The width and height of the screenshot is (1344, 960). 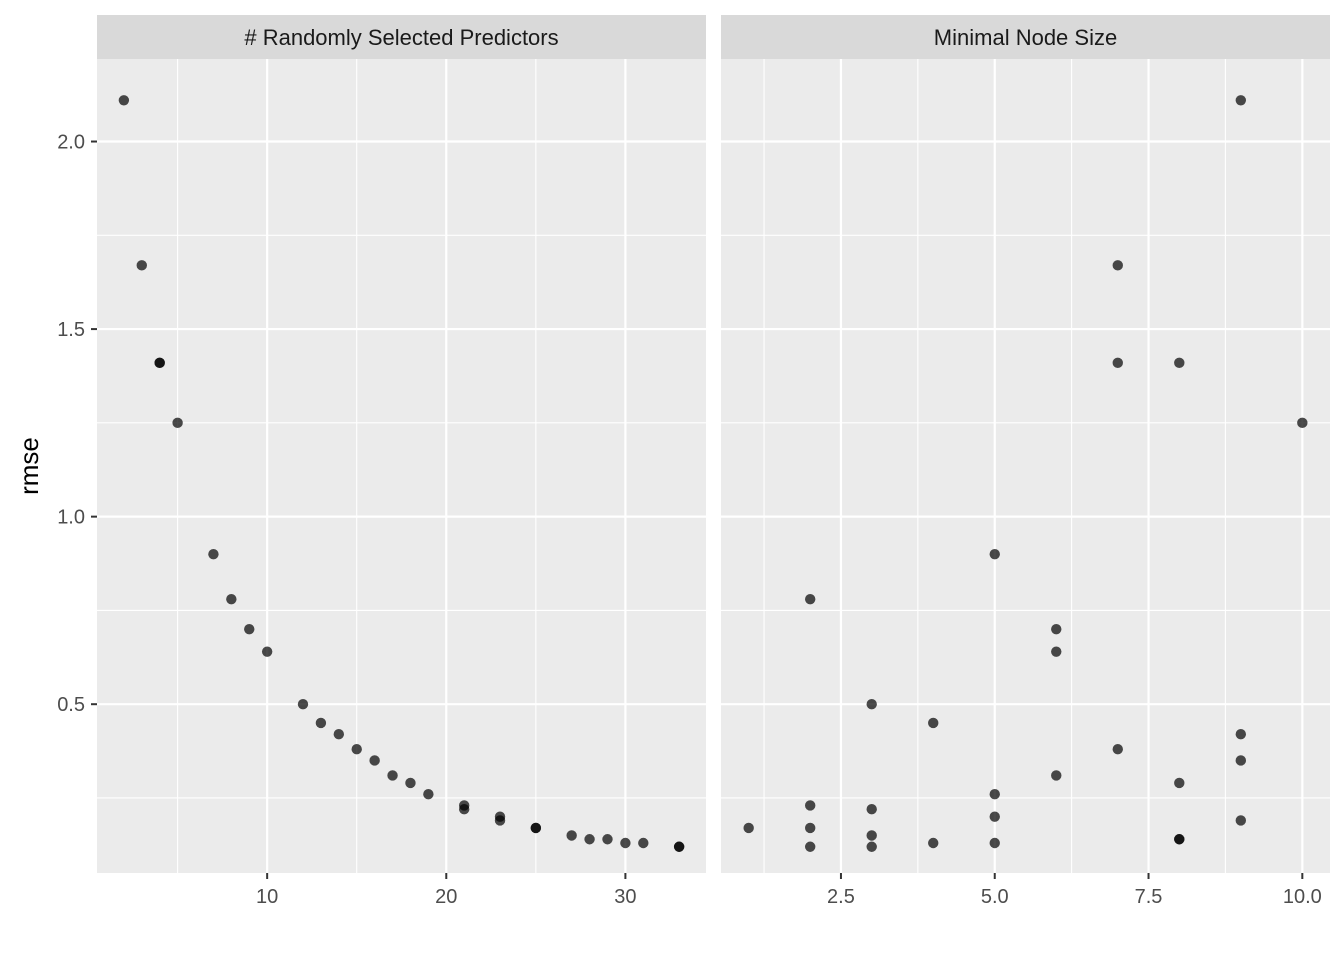 I want to click on y-tick-label: 1.0, so click(x=71, y=518).